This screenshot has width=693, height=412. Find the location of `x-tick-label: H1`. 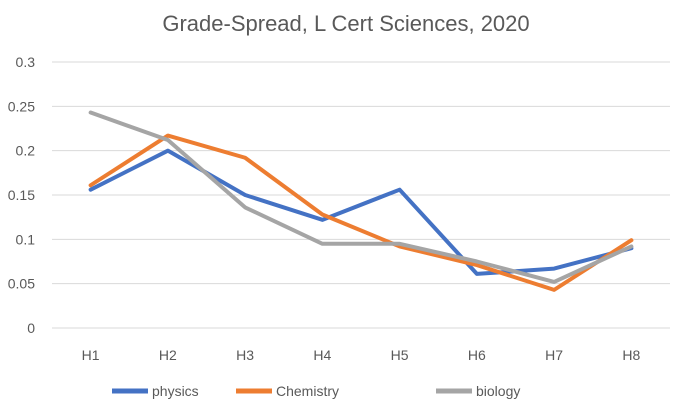

x-tick-label: H1 is located at coordinates (91, 355).